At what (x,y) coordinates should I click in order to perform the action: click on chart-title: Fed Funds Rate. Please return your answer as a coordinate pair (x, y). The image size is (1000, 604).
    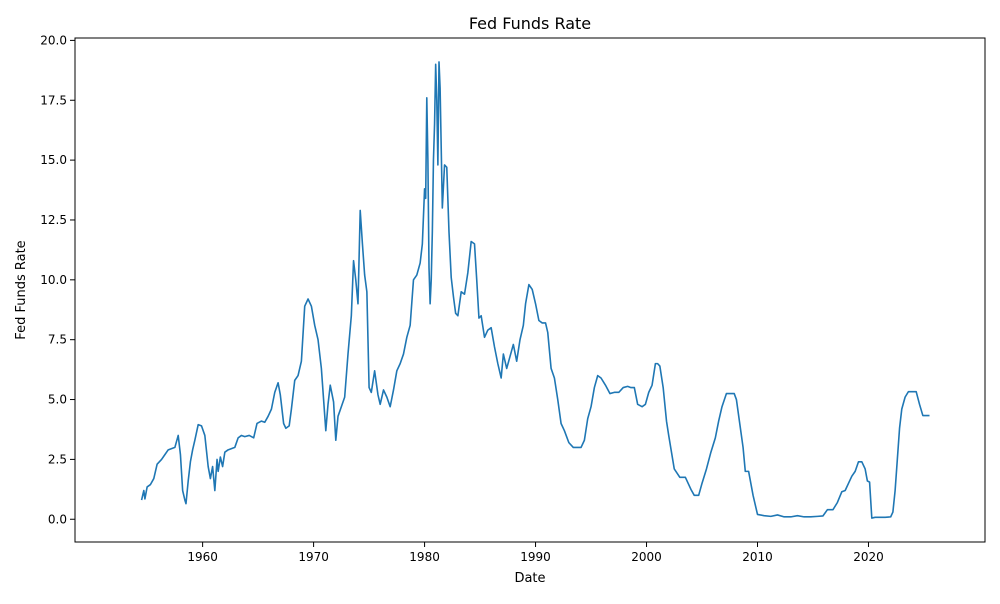
    Looking at the image, I should click on (530, 23).